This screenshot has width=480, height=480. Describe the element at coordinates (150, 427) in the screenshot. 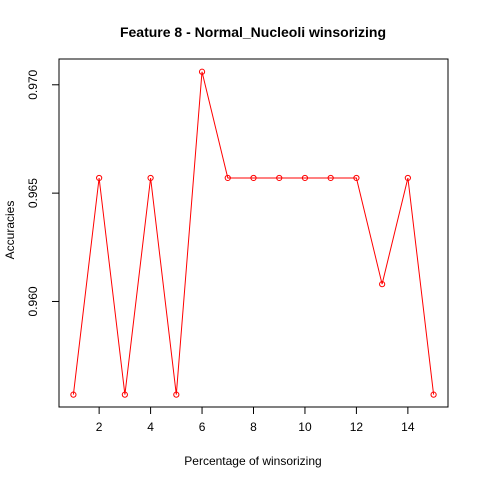

I see `x-tick-label: 4` at that location.